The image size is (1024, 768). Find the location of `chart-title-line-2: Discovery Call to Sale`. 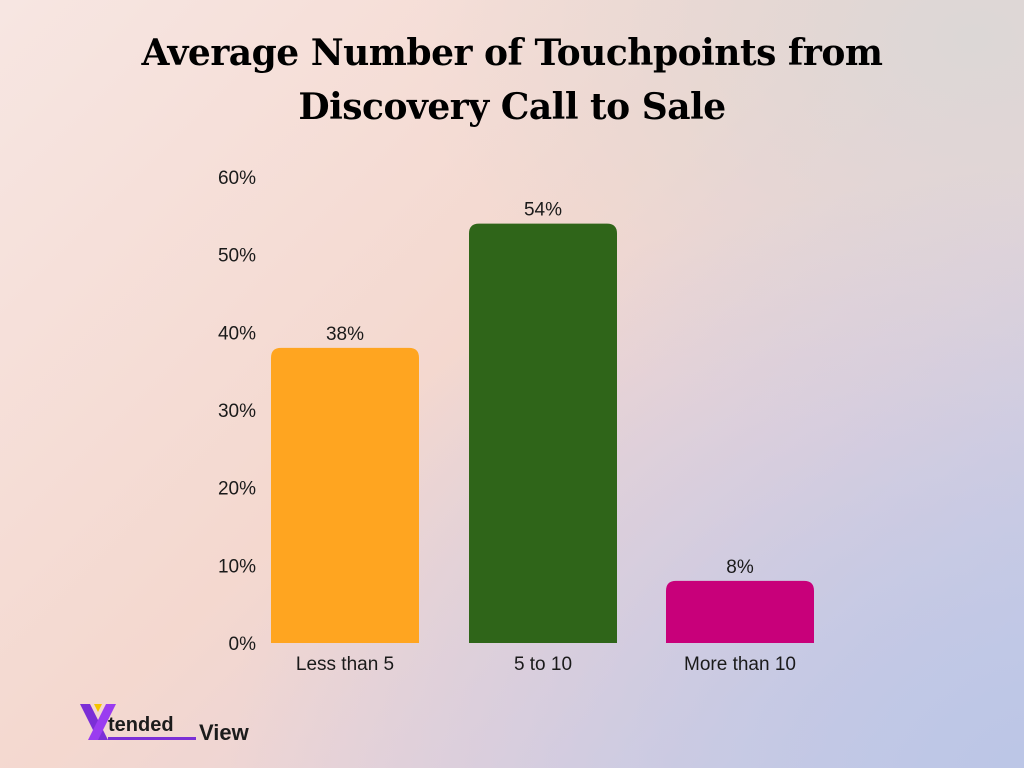

chart-title-line-2: Discovery Call to Sale is located at coordinates (512, 107).